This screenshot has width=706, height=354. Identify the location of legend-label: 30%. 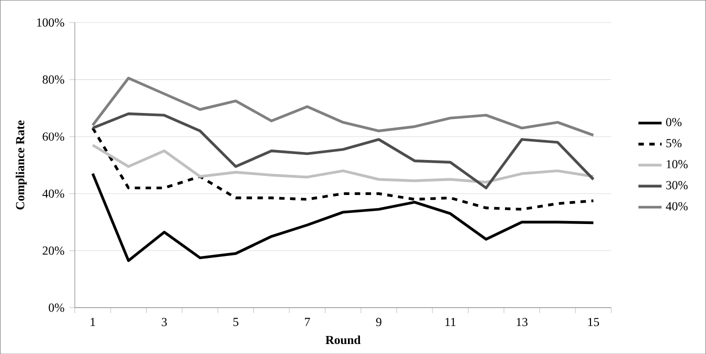
(677, 185).